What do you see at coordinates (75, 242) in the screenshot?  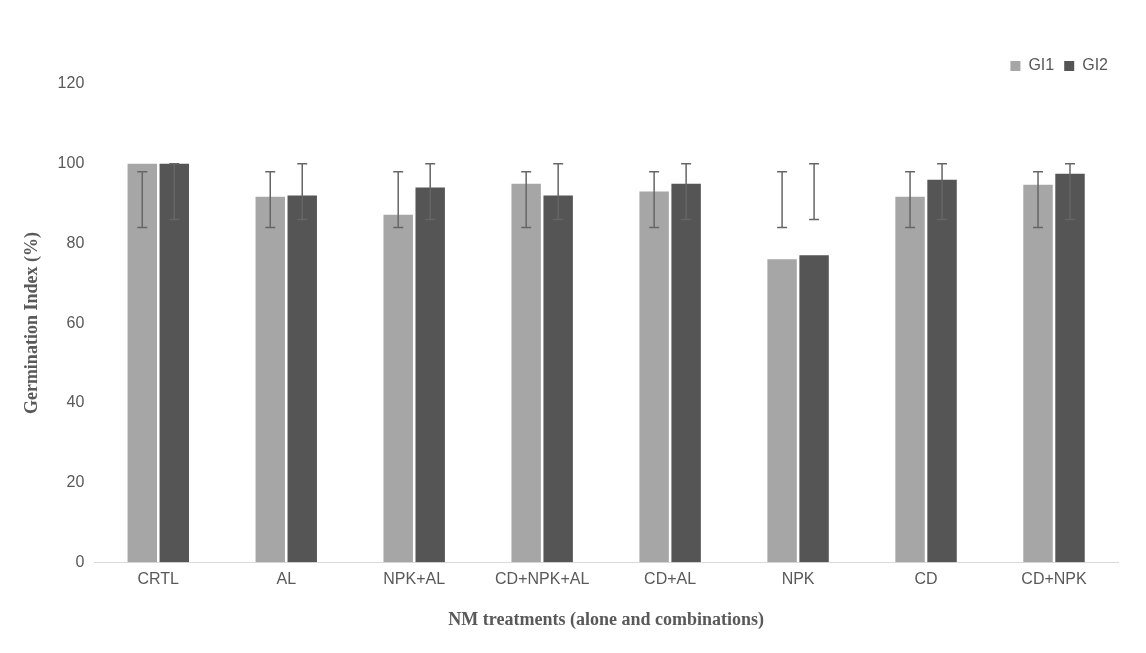 I see `y-tick-label: 80` at bounding box center [75, 242].